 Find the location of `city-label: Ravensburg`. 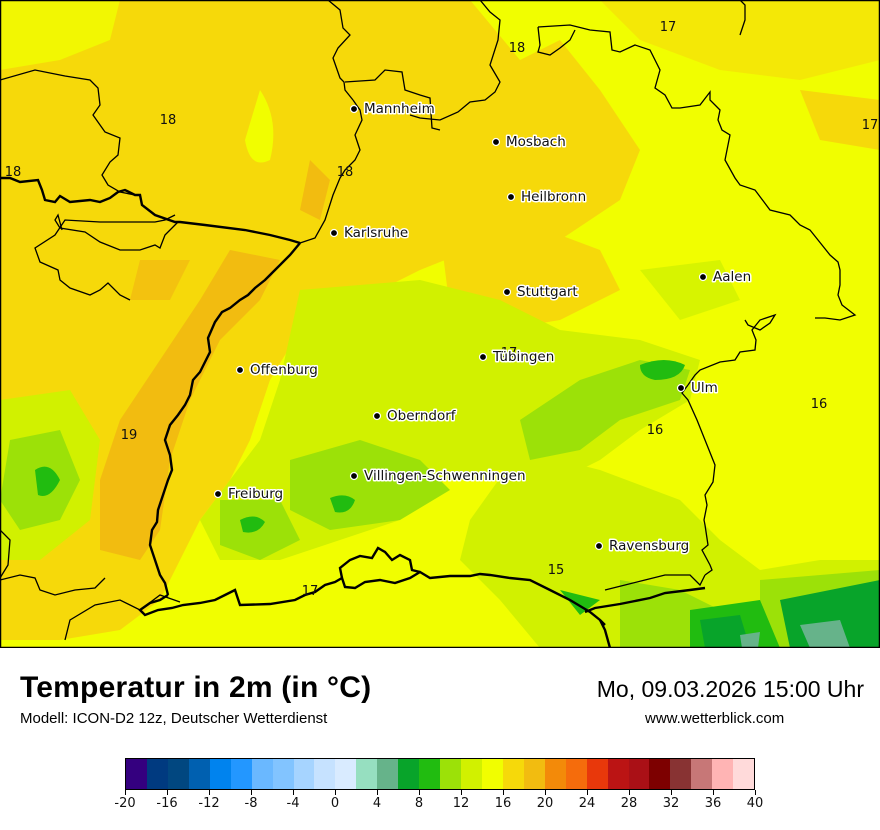

city-label: Ravensburg is located at coordinates (649, 546).